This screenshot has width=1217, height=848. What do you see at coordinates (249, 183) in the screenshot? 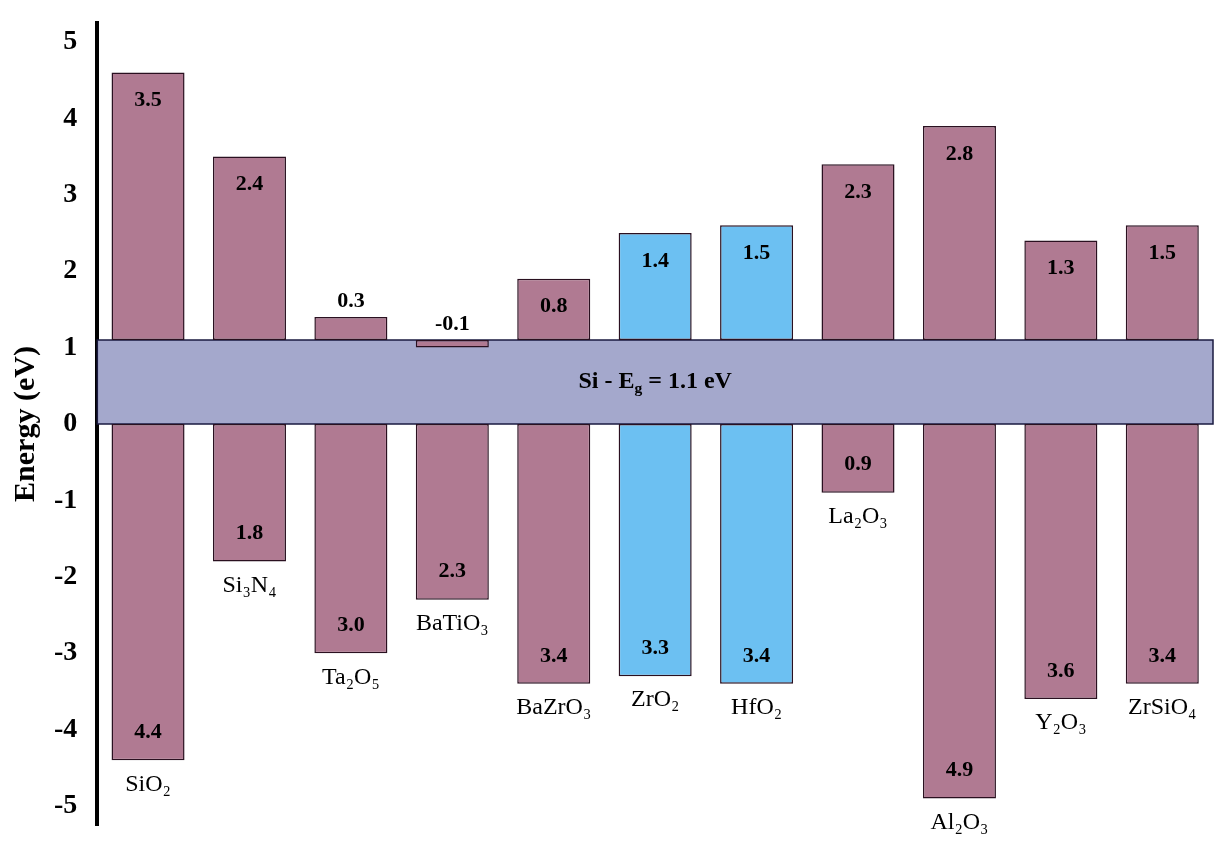
I see `data-label: 2.4` at bounding box center [249, 183].